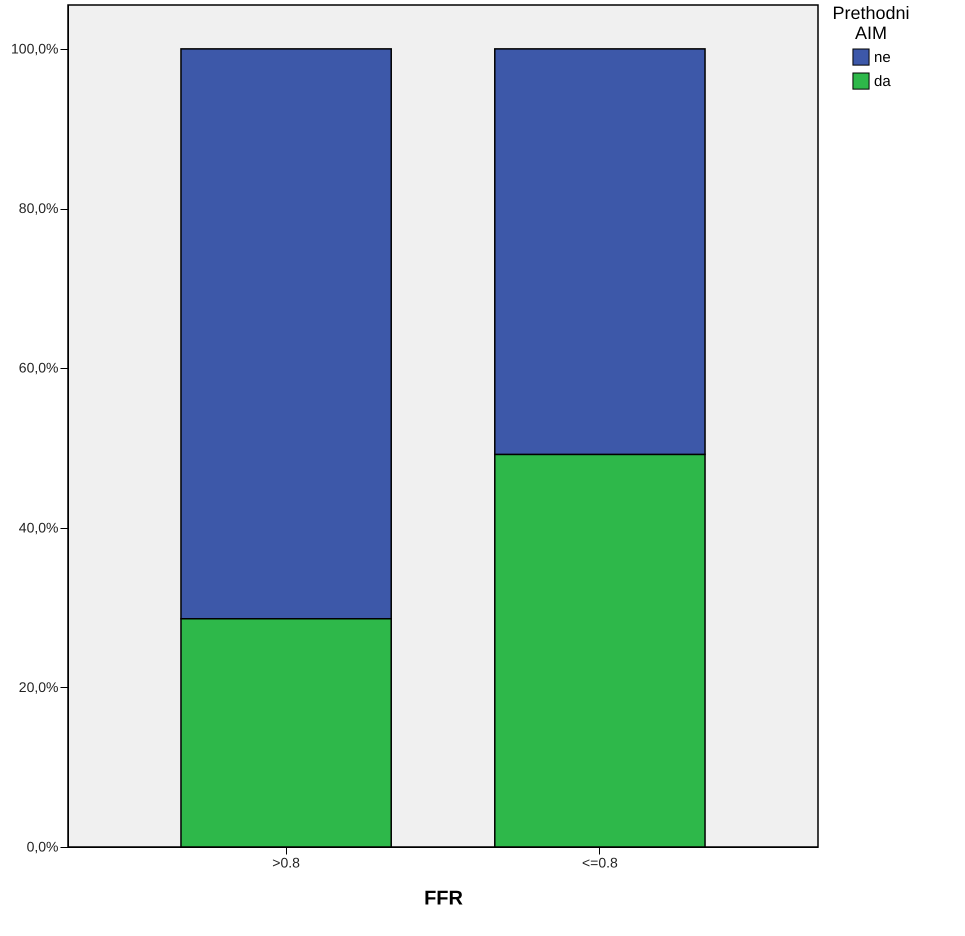 Image resolution: width=965 pixels, height=936 pixels. Describe the element at coordinates (42, 846) in the screenshot. I see `y-tick-label: 0,0%` at that location.